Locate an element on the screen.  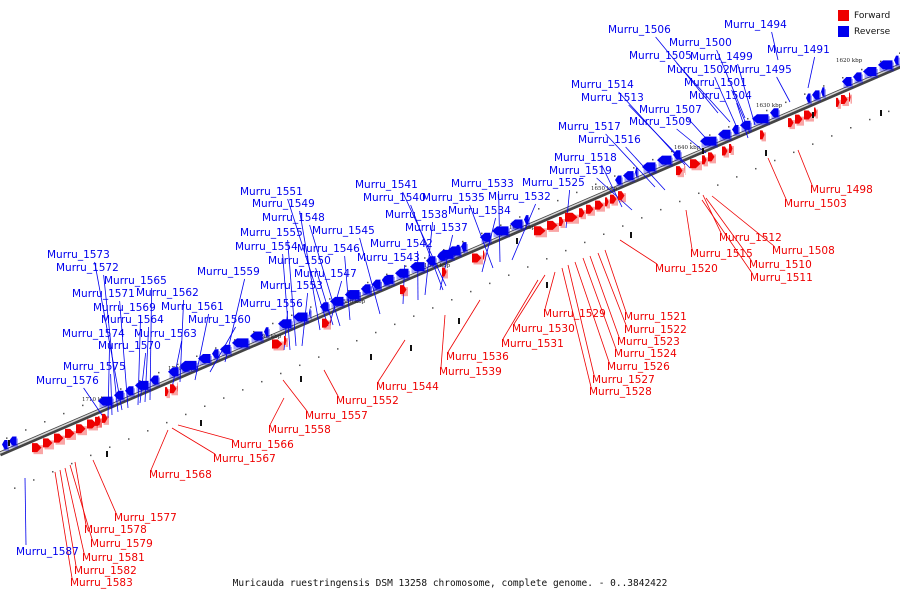
gene-label-murru-1577: Murru_1577 is located at coordinates (145, 518).